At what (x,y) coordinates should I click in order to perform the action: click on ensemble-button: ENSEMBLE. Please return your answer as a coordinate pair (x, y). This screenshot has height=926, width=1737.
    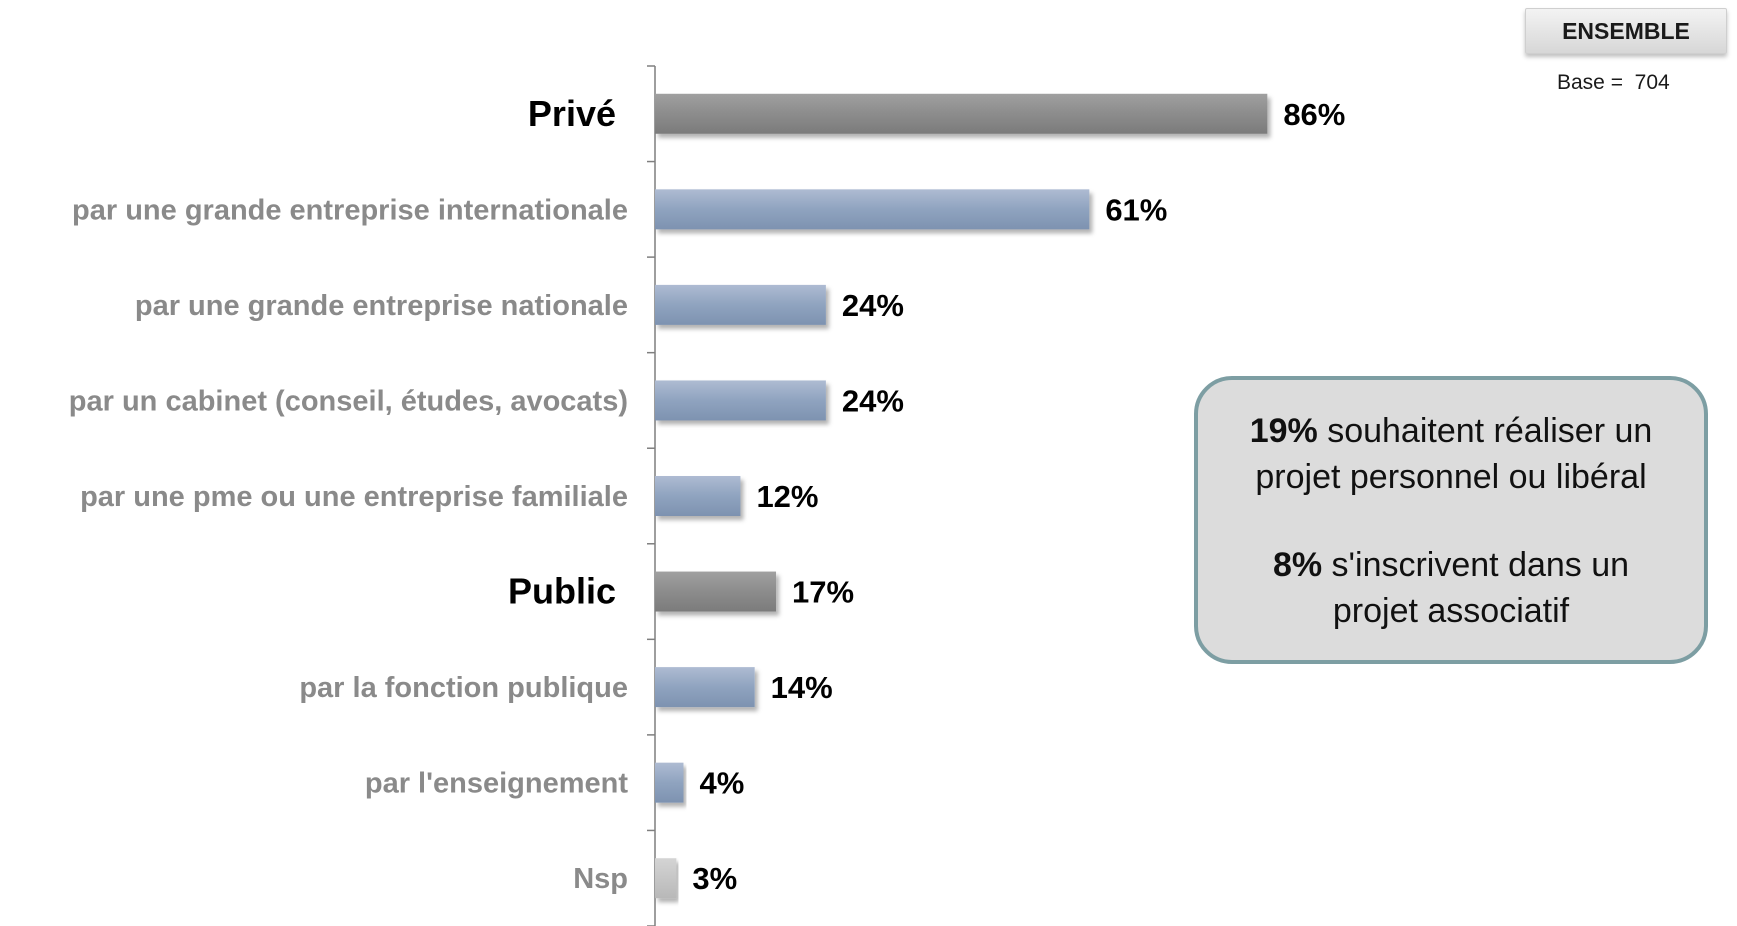
    Looking at the image, I should click on (1626, 31).